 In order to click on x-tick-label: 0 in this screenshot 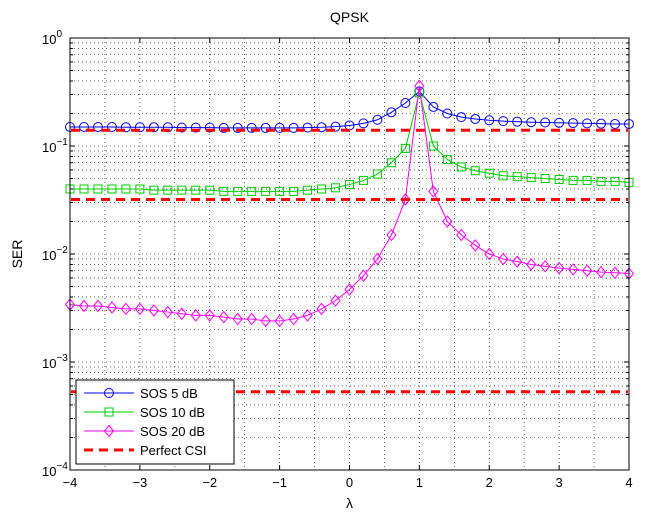, I will do `click(349, 482)`.